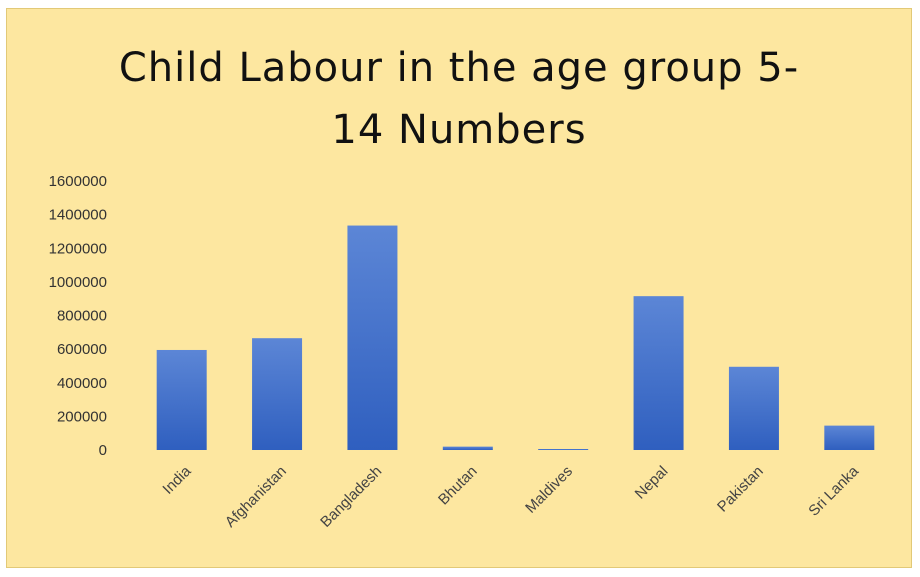 The height and width of the screenshot is (577, 920). Describe the element at coordinates (78, 248) in the screenshot. I see `y-tick-label: 1200000` at that location.